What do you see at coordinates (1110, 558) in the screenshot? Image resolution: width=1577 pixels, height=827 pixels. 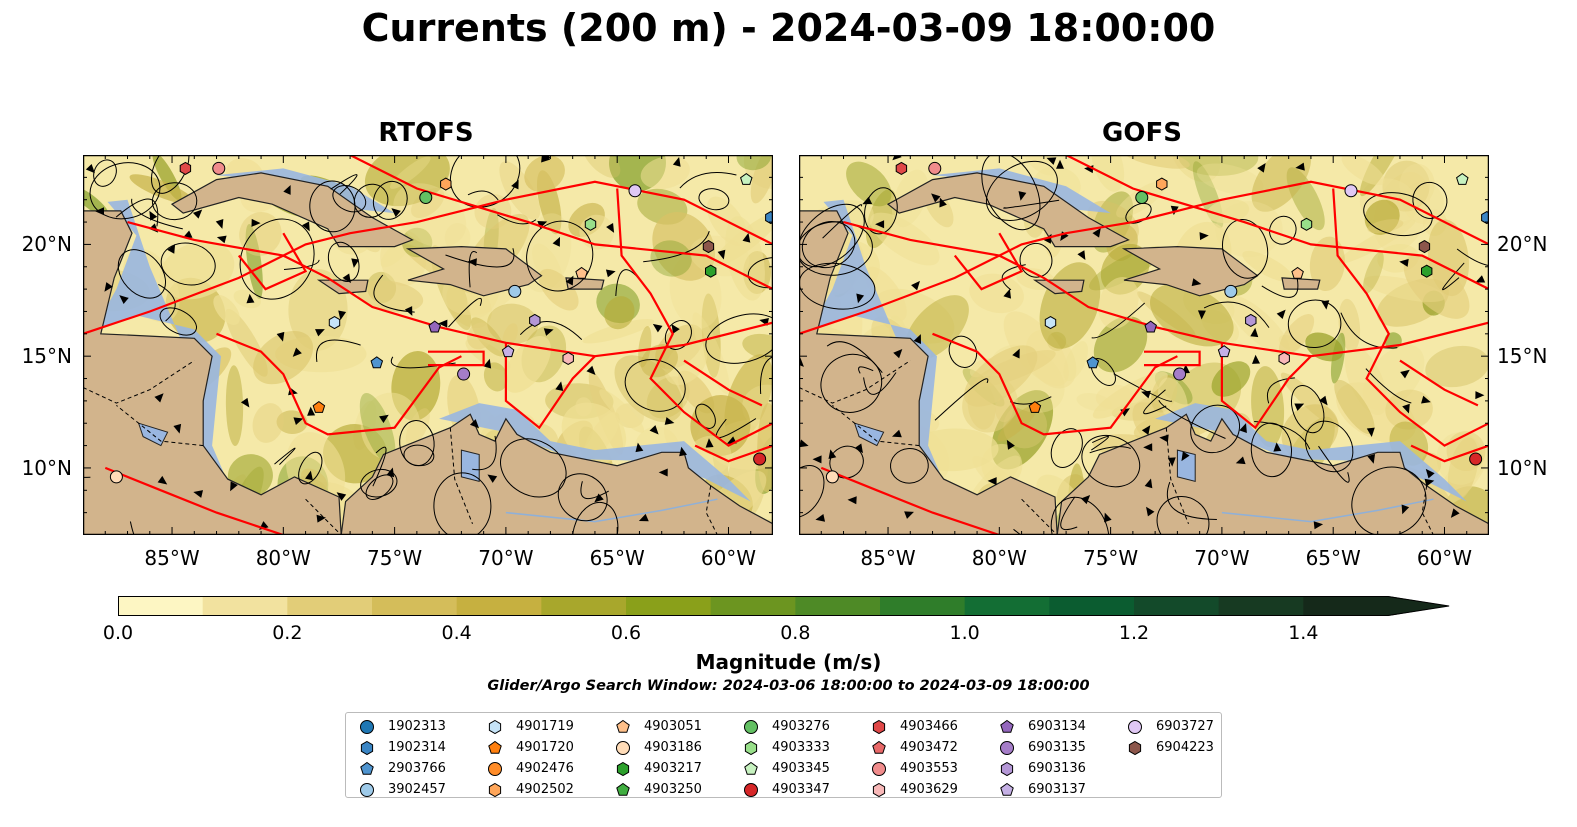 I see `x-tick-label: 75°W` at bounding box center [1110, 558].